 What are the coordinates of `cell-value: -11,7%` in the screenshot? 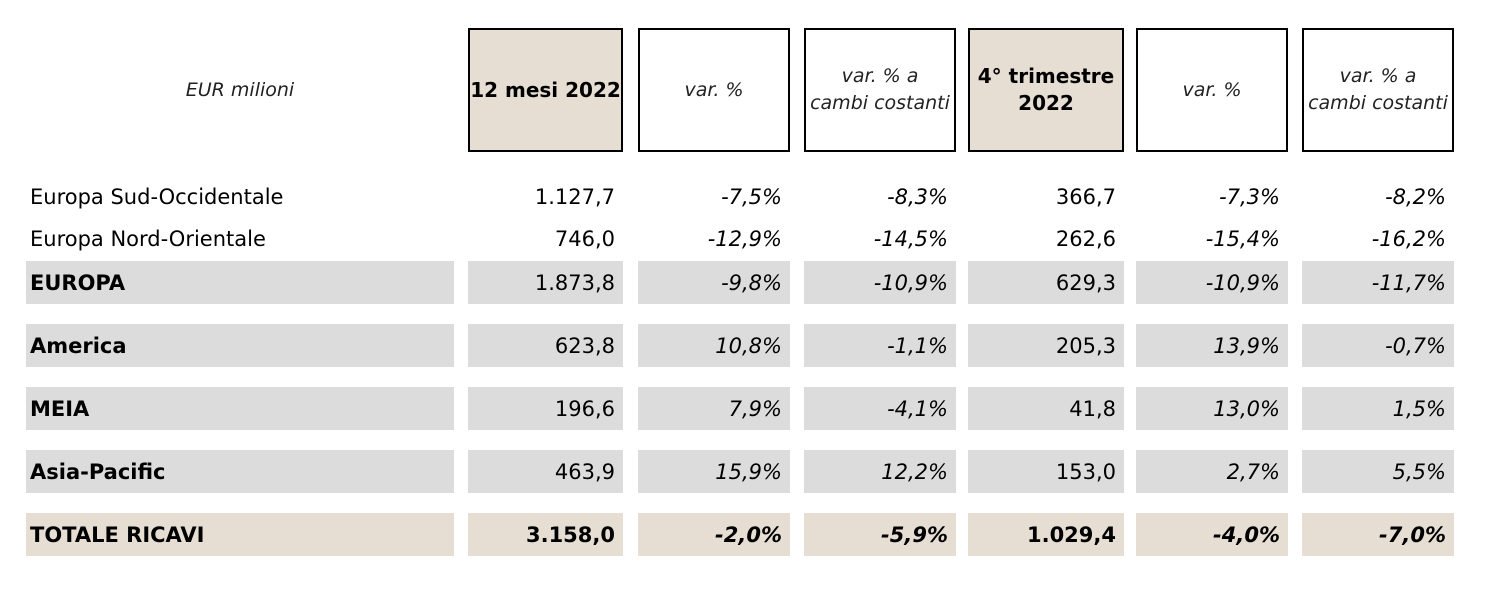 It's located at (1378, 282).